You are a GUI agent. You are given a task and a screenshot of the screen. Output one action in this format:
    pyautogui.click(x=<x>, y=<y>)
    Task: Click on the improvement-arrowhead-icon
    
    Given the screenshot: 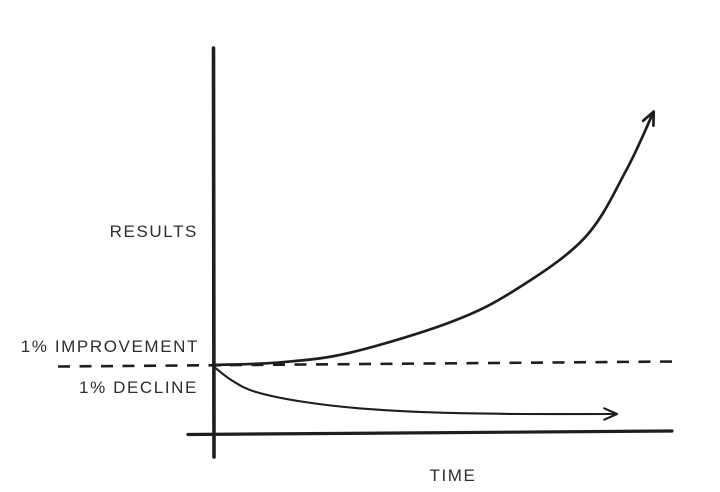 What is the action you would take?
    pyautogui.click(x=648, y=118)
    